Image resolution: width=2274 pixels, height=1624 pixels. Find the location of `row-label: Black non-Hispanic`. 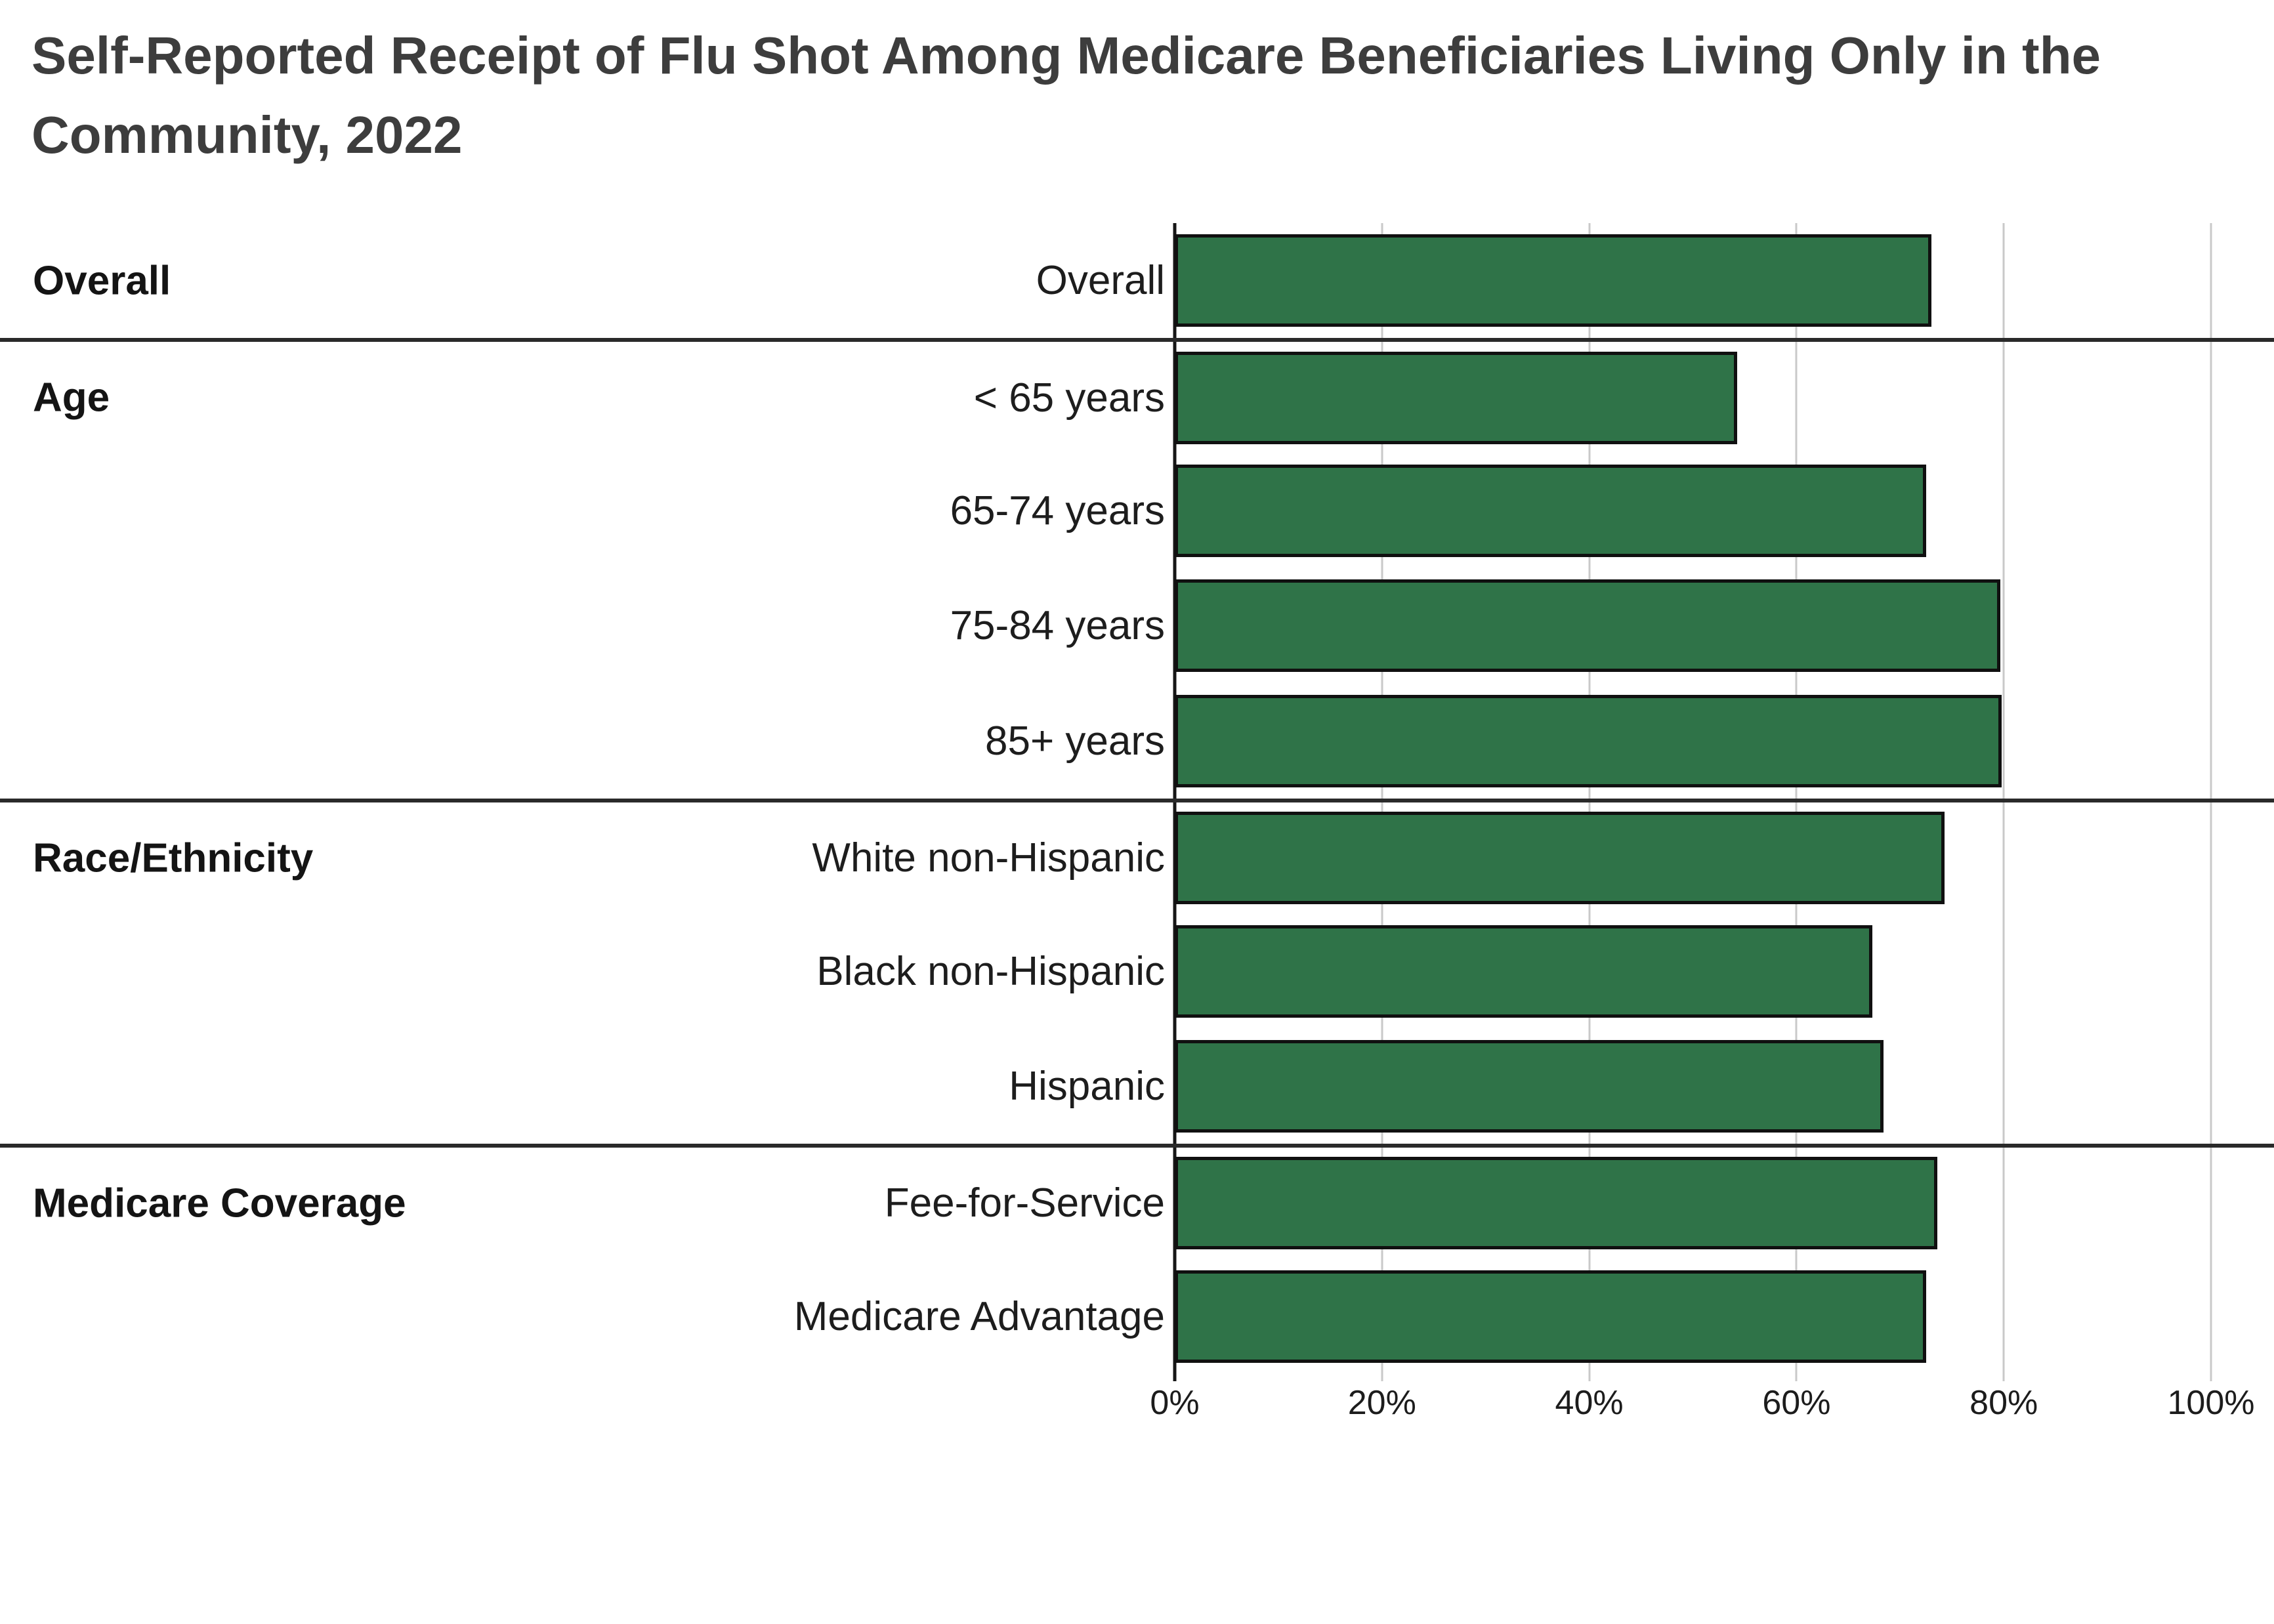

row-label: Black non-Hispanic is located at coordinates (990, 971).